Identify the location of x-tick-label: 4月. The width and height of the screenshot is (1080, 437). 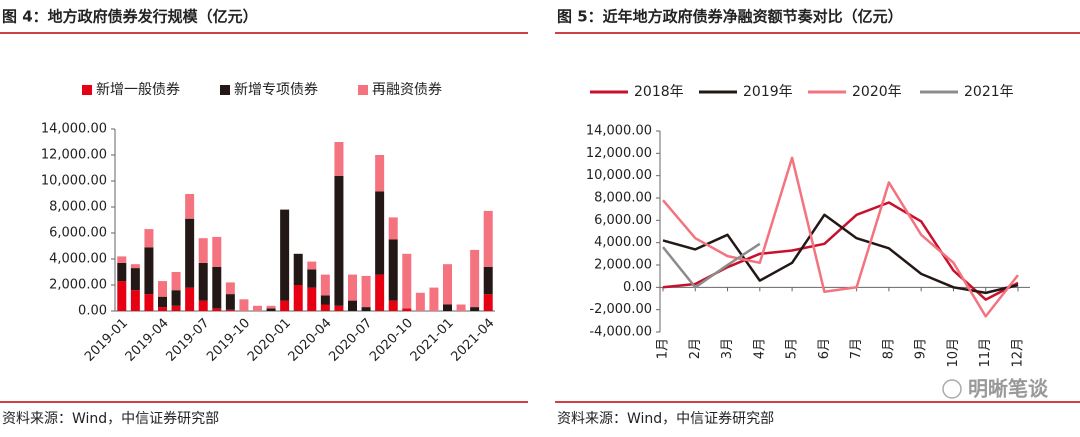
(759, 348).